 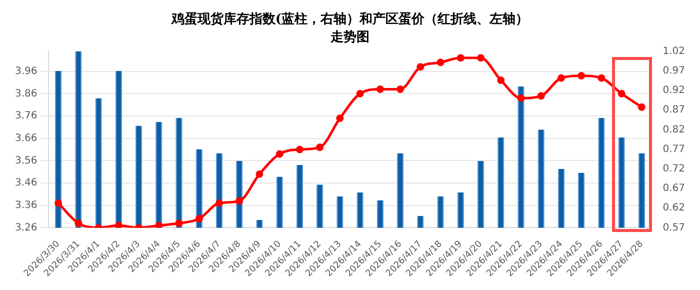 I want to click on y2-tick-label: 0.82, so click(x=673, y=130).